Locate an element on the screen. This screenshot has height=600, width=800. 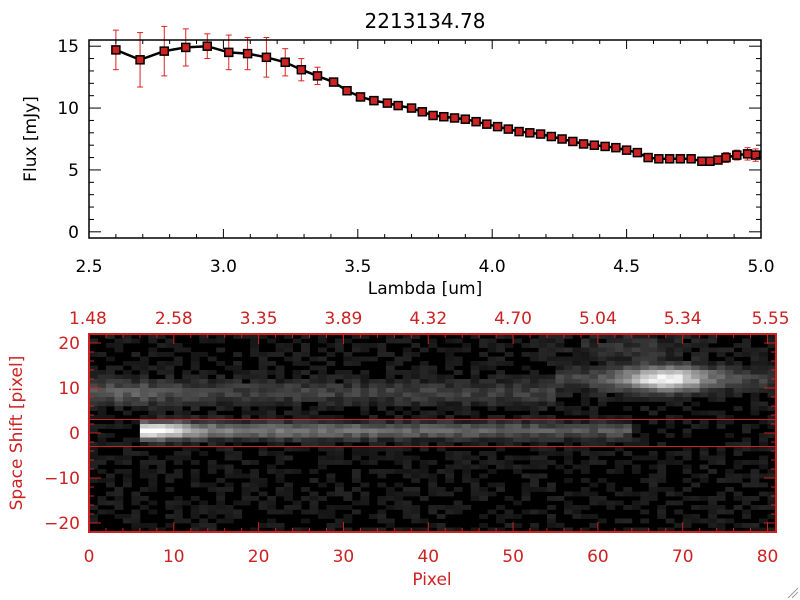
top-wavelength-label: 3.35 is located at coordinates (259, 319).